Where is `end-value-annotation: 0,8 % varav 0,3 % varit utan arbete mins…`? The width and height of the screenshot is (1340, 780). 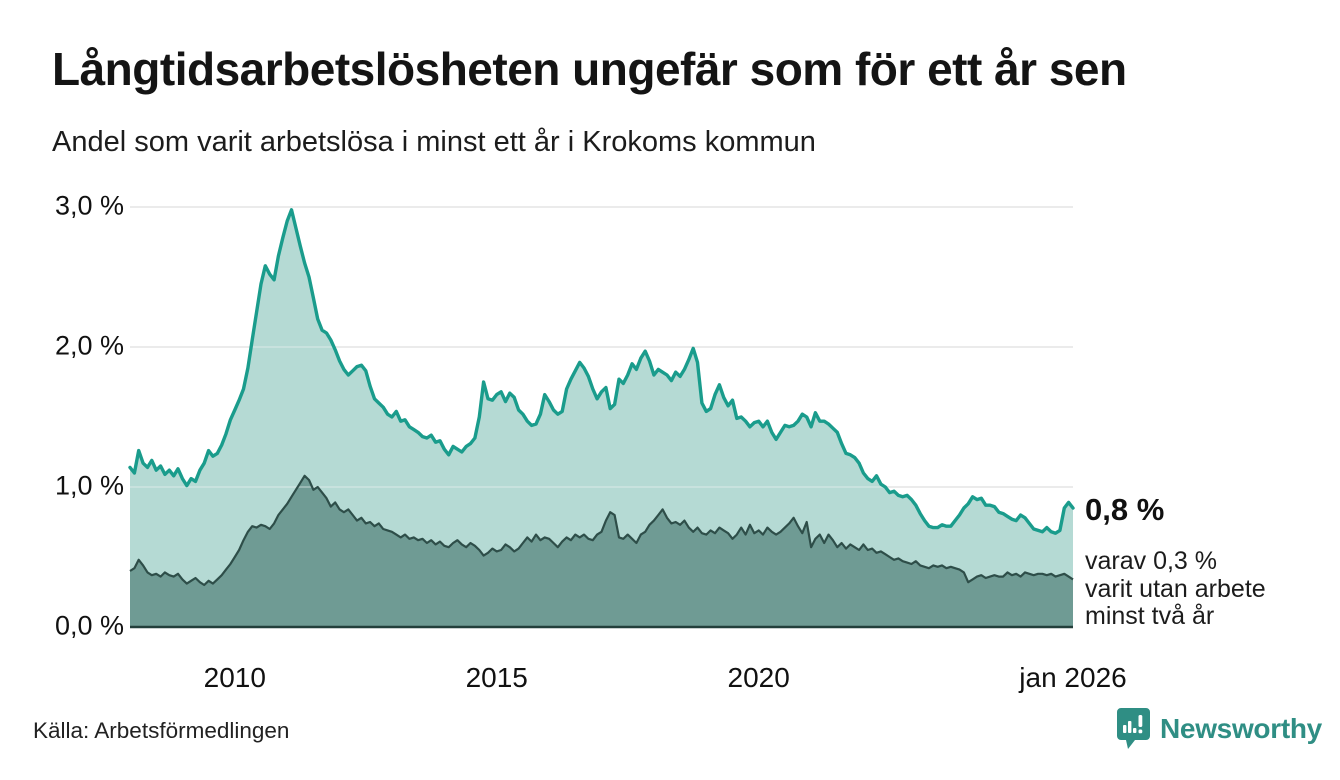
end-value-annotation: 0,8 % varav 0,3 % varit utan arbete mins… is located at coordinates (1210, 561).